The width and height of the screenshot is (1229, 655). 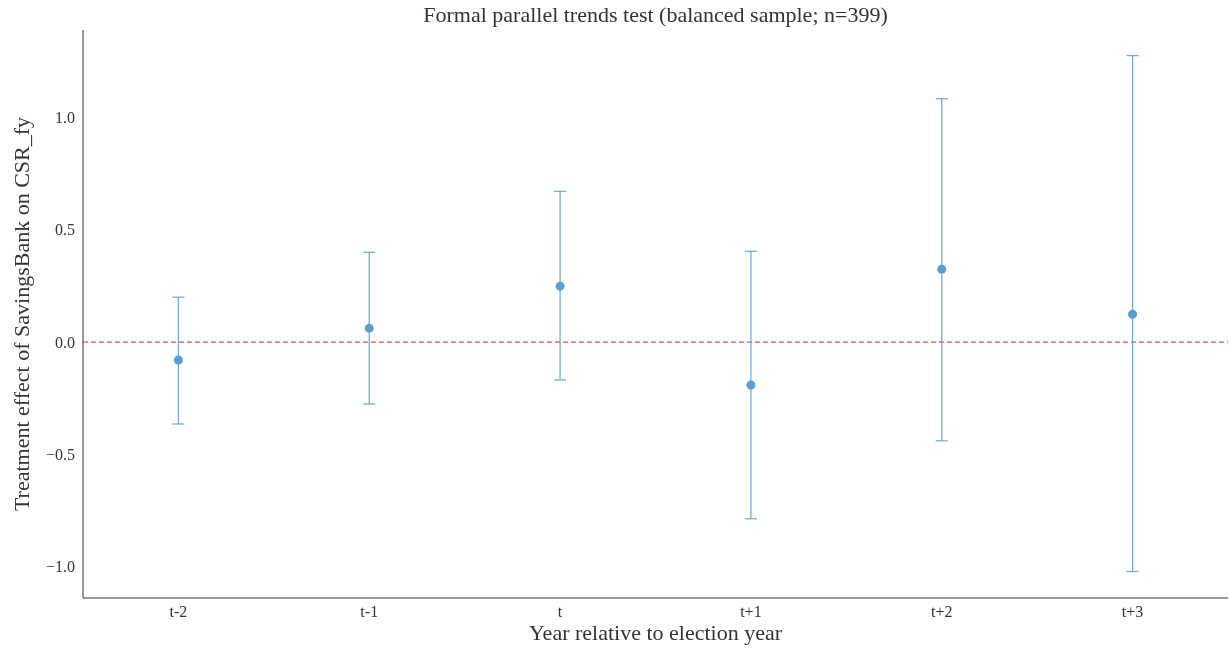 What do you see at coordinates (655, 633) in the screenshot?
I see `x-axis-title: Year relative to election year` at bounding box center [655, 633].